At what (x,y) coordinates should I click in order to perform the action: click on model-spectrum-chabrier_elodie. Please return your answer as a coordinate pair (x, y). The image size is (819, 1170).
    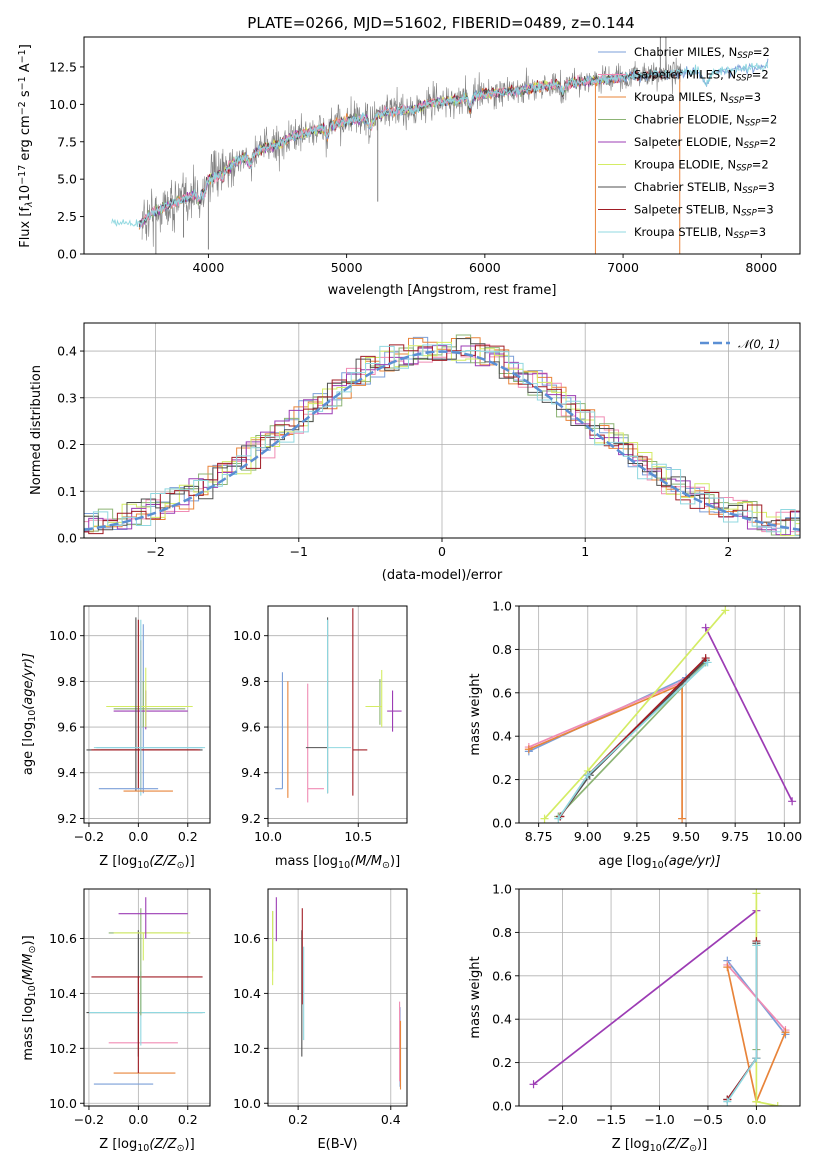
    Looking at the image, I should click on (381, 150).